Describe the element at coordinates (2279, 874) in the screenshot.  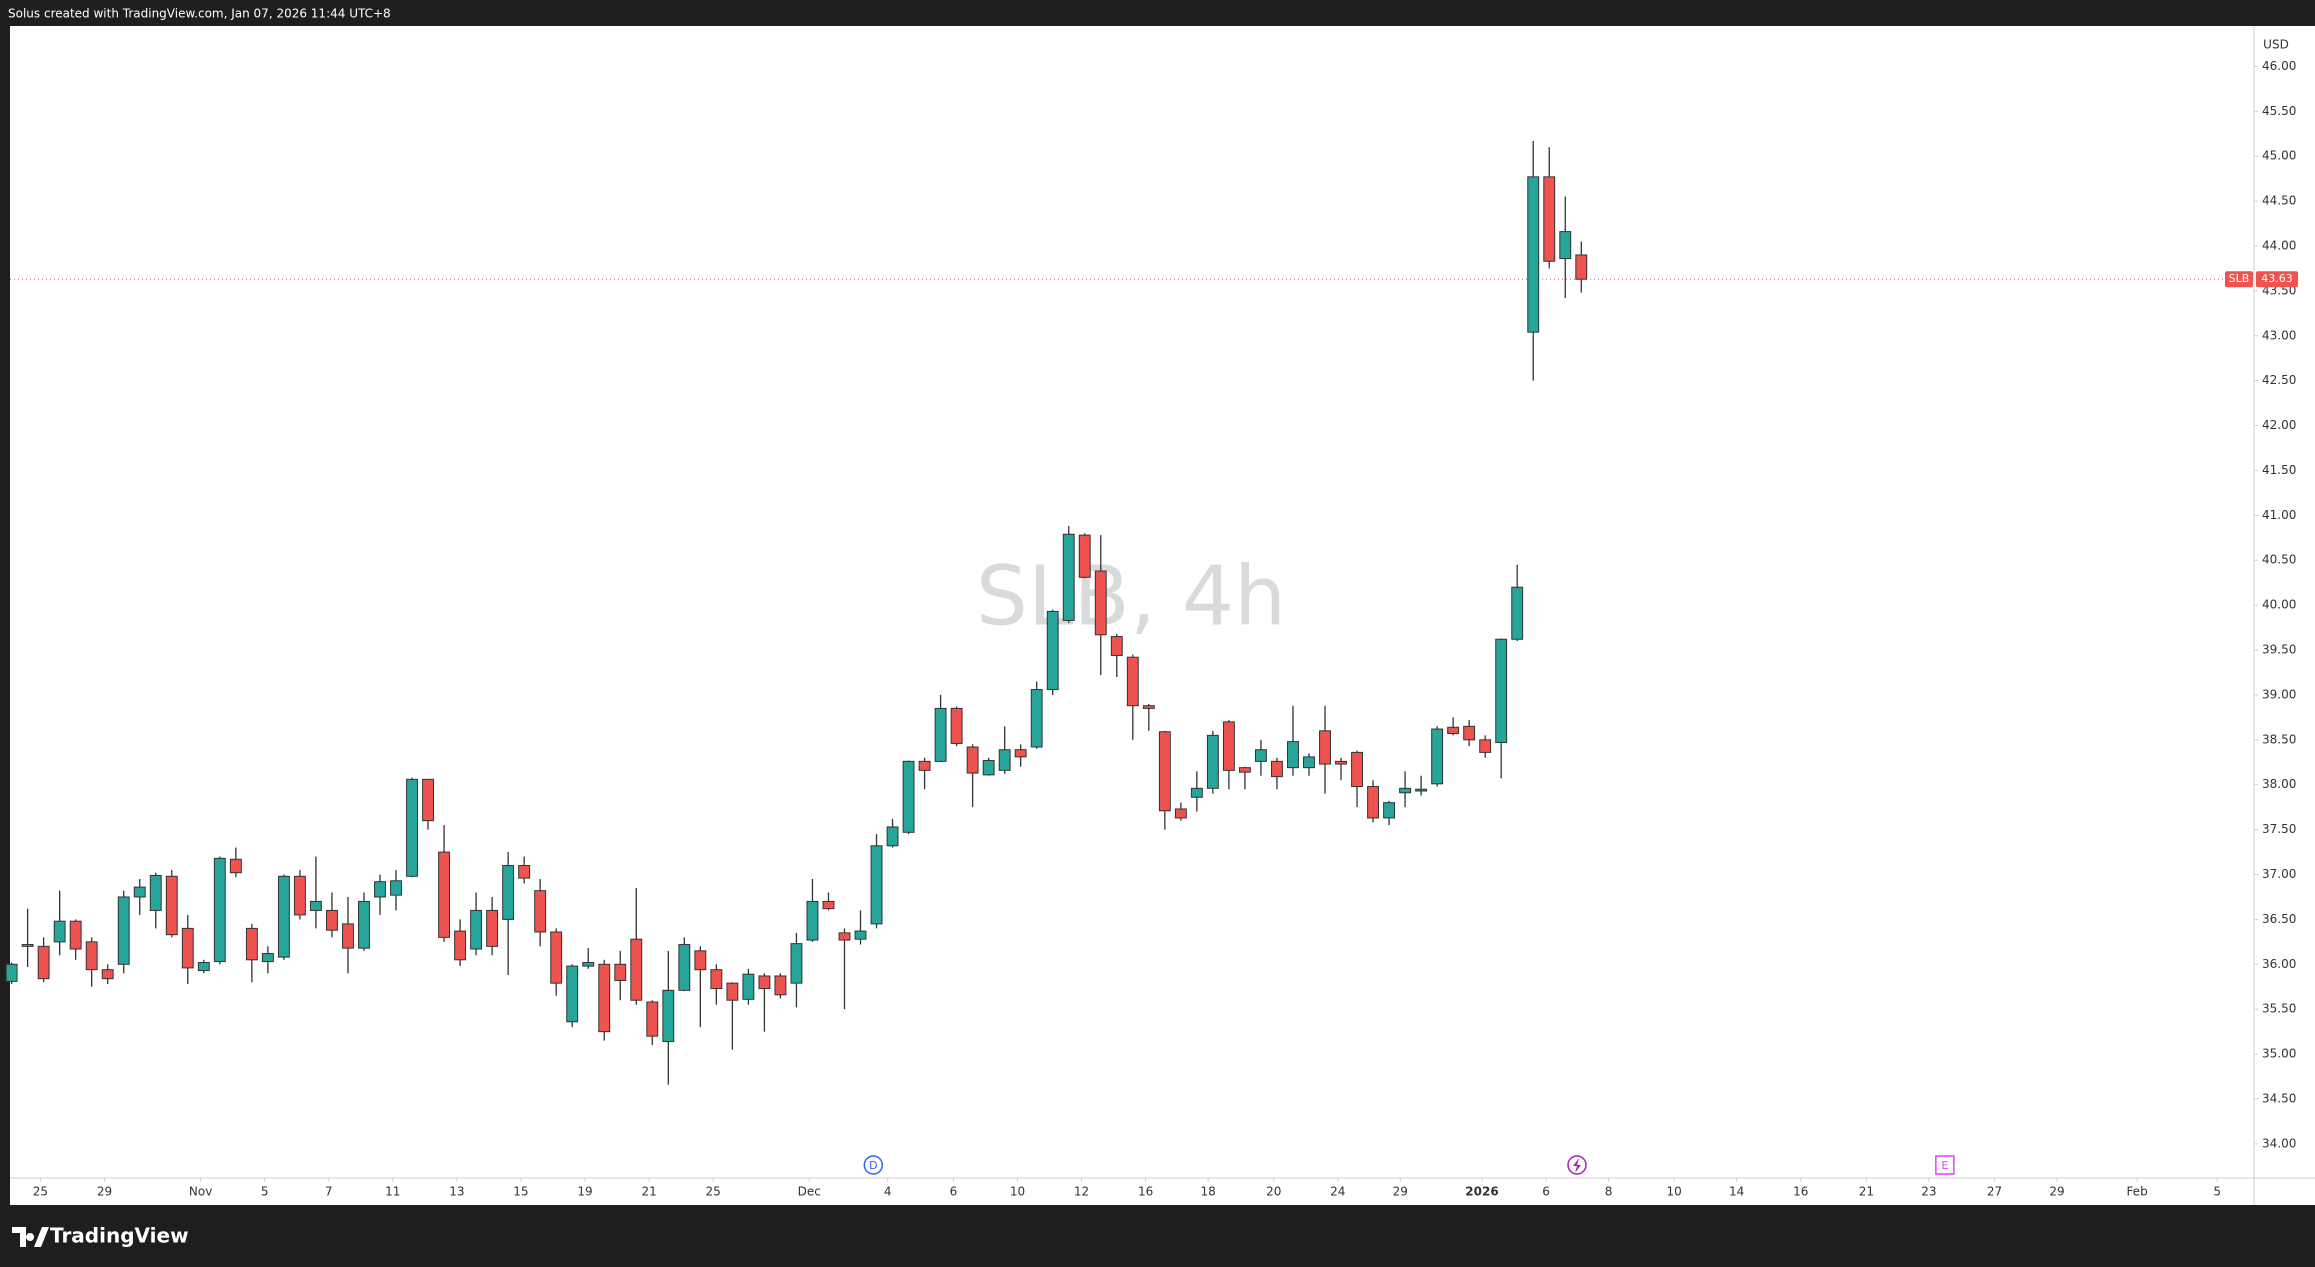
I see `y-tick-label: 37.00` at that location.